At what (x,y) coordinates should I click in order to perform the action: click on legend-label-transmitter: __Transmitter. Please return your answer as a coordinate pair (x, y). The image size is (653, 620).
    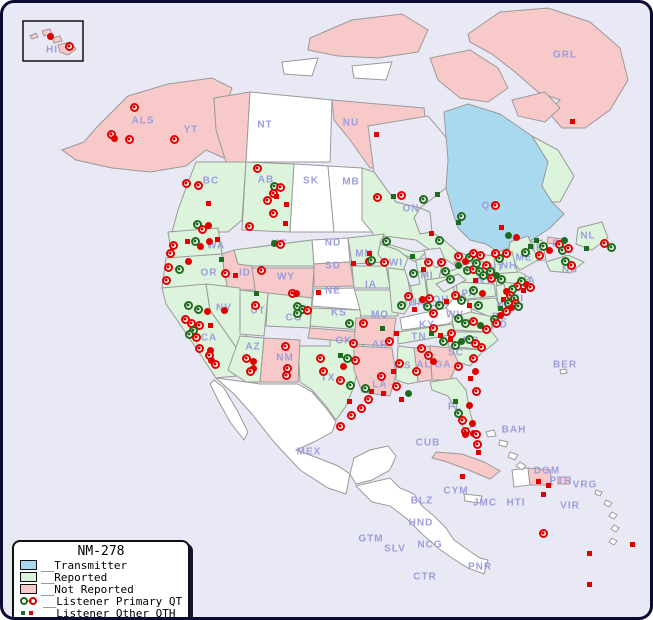
    Looking at the image, I should click on (84, 565).